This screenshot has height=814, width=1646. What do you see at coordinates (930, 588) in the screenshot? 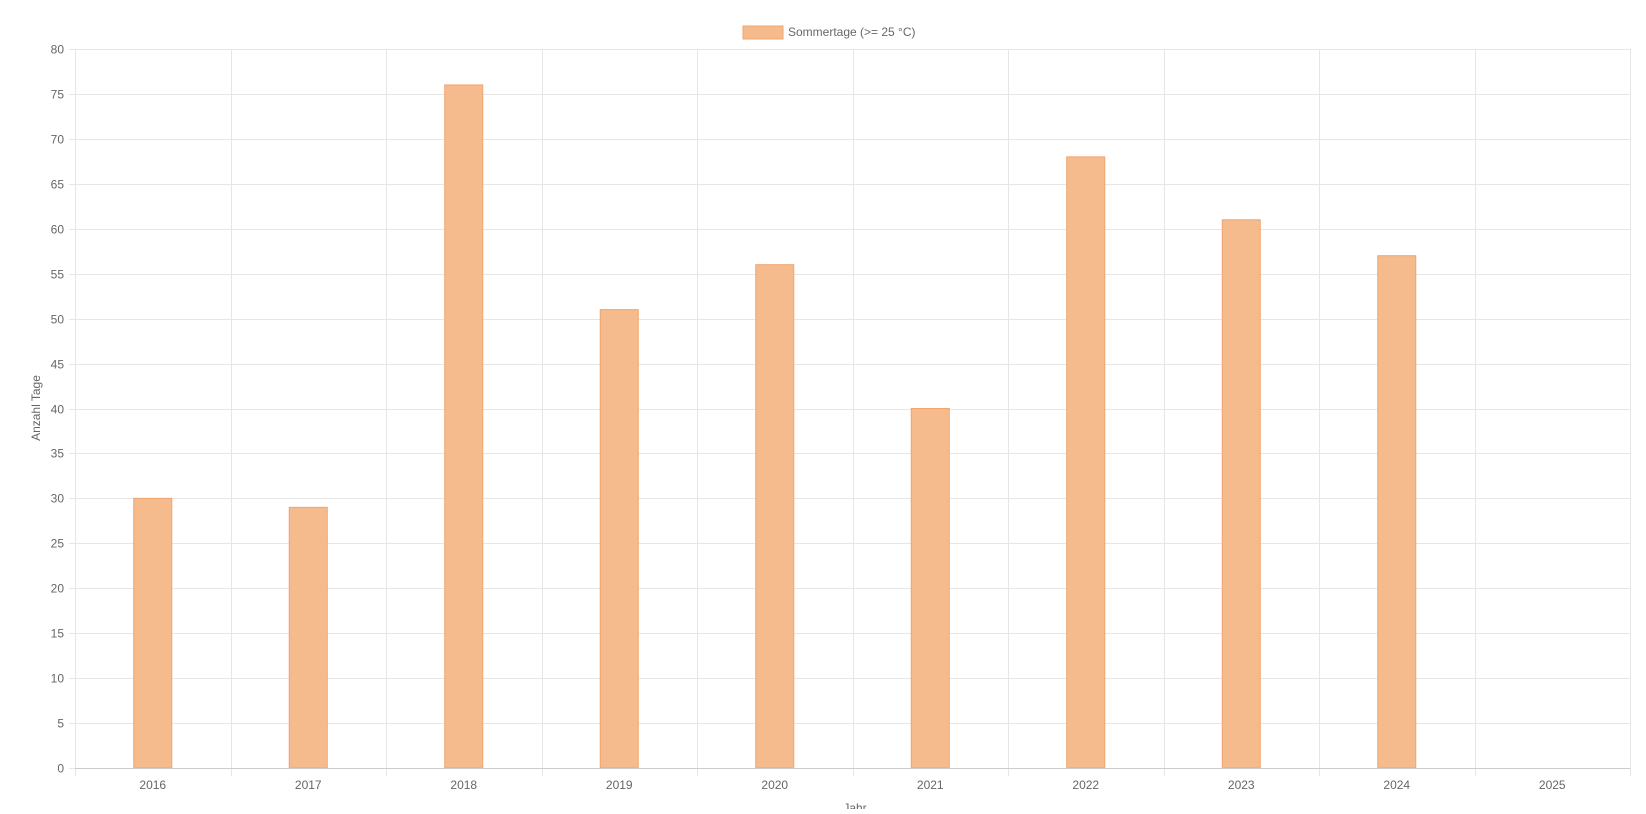
I see `bar-2021` at bounding box center [930, 588].